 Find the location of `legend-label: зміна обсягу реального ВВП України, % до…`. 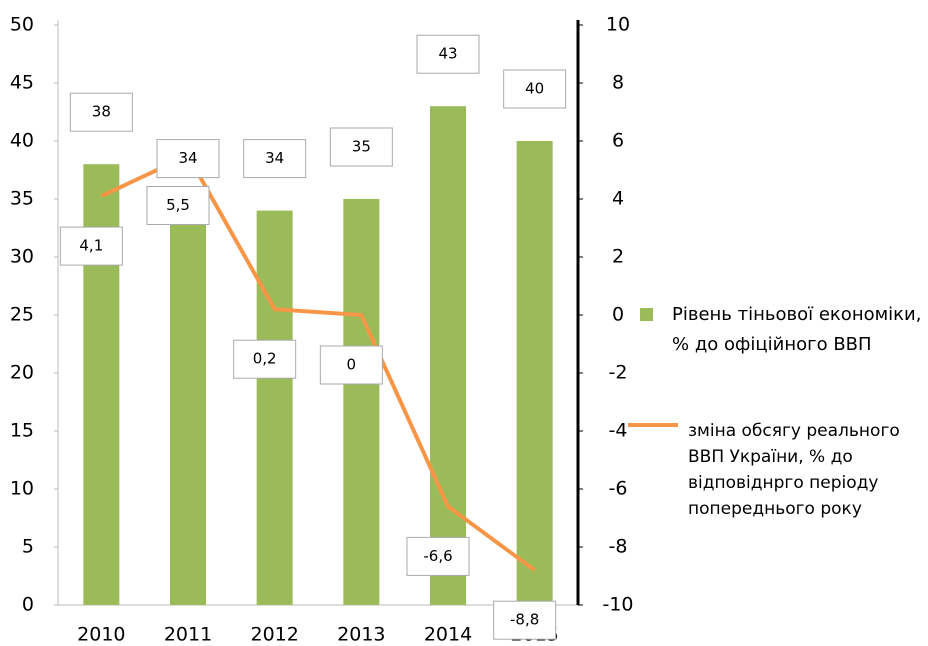

legend-label: зміна обсягу реального ВВП України, % до… is located at coordinates (794, 470).